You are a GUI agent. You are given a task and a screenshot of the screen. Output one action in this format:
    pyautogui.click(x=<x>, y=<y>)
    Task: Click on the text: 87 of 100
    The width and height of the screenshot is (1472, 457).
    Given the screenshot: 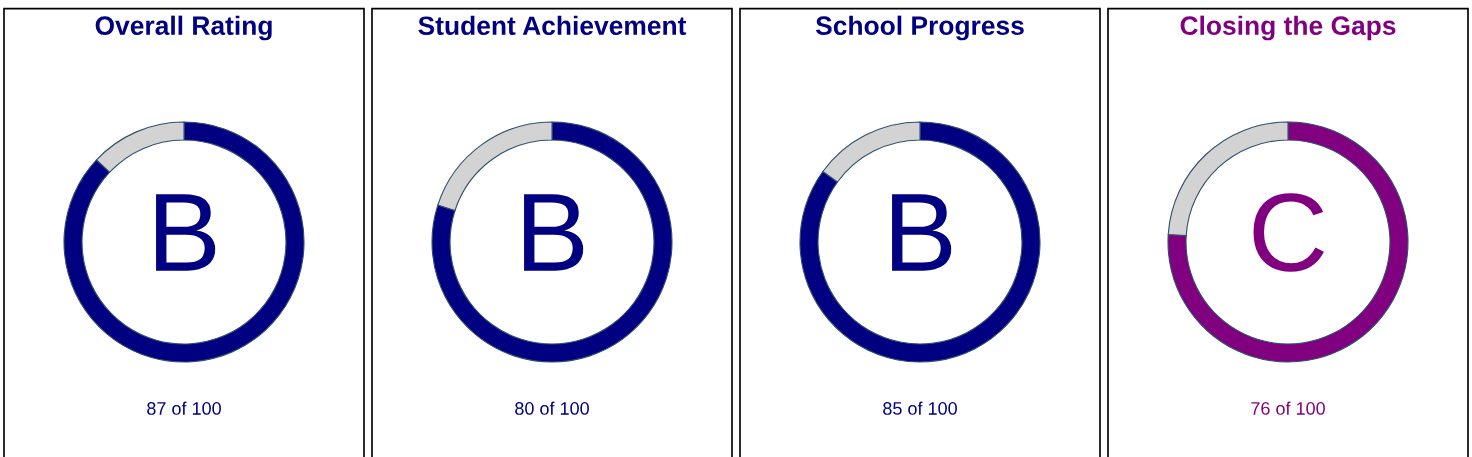 What is the action you would take?
    pyautogui.click(x=184, y=408)
    